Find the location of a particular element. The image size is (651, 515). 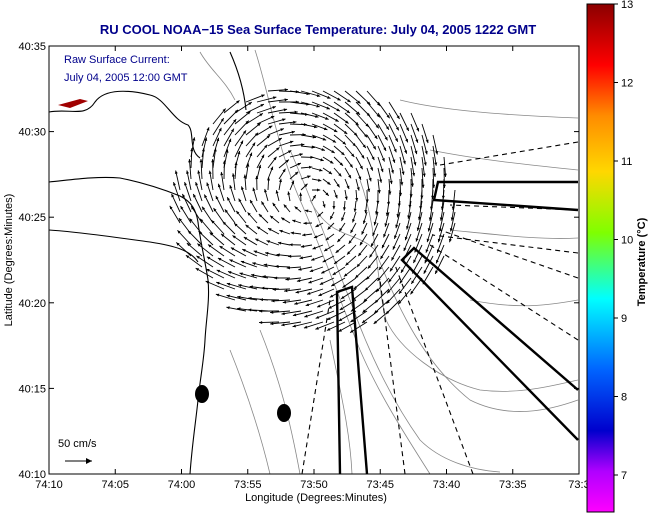

y-tick-label: 40:20 is located at coordinates (32, 304).